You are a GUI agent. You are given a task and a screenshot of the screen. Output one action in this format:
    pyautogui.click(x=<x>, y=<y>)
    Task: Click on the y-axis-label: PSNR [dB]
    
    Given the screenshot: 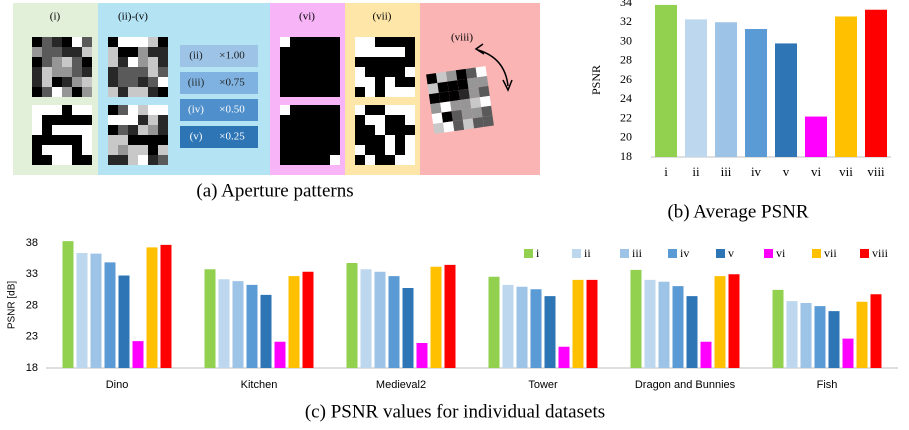 What is the action you would take?
    pyautogui.click(x=12, y=305)
    